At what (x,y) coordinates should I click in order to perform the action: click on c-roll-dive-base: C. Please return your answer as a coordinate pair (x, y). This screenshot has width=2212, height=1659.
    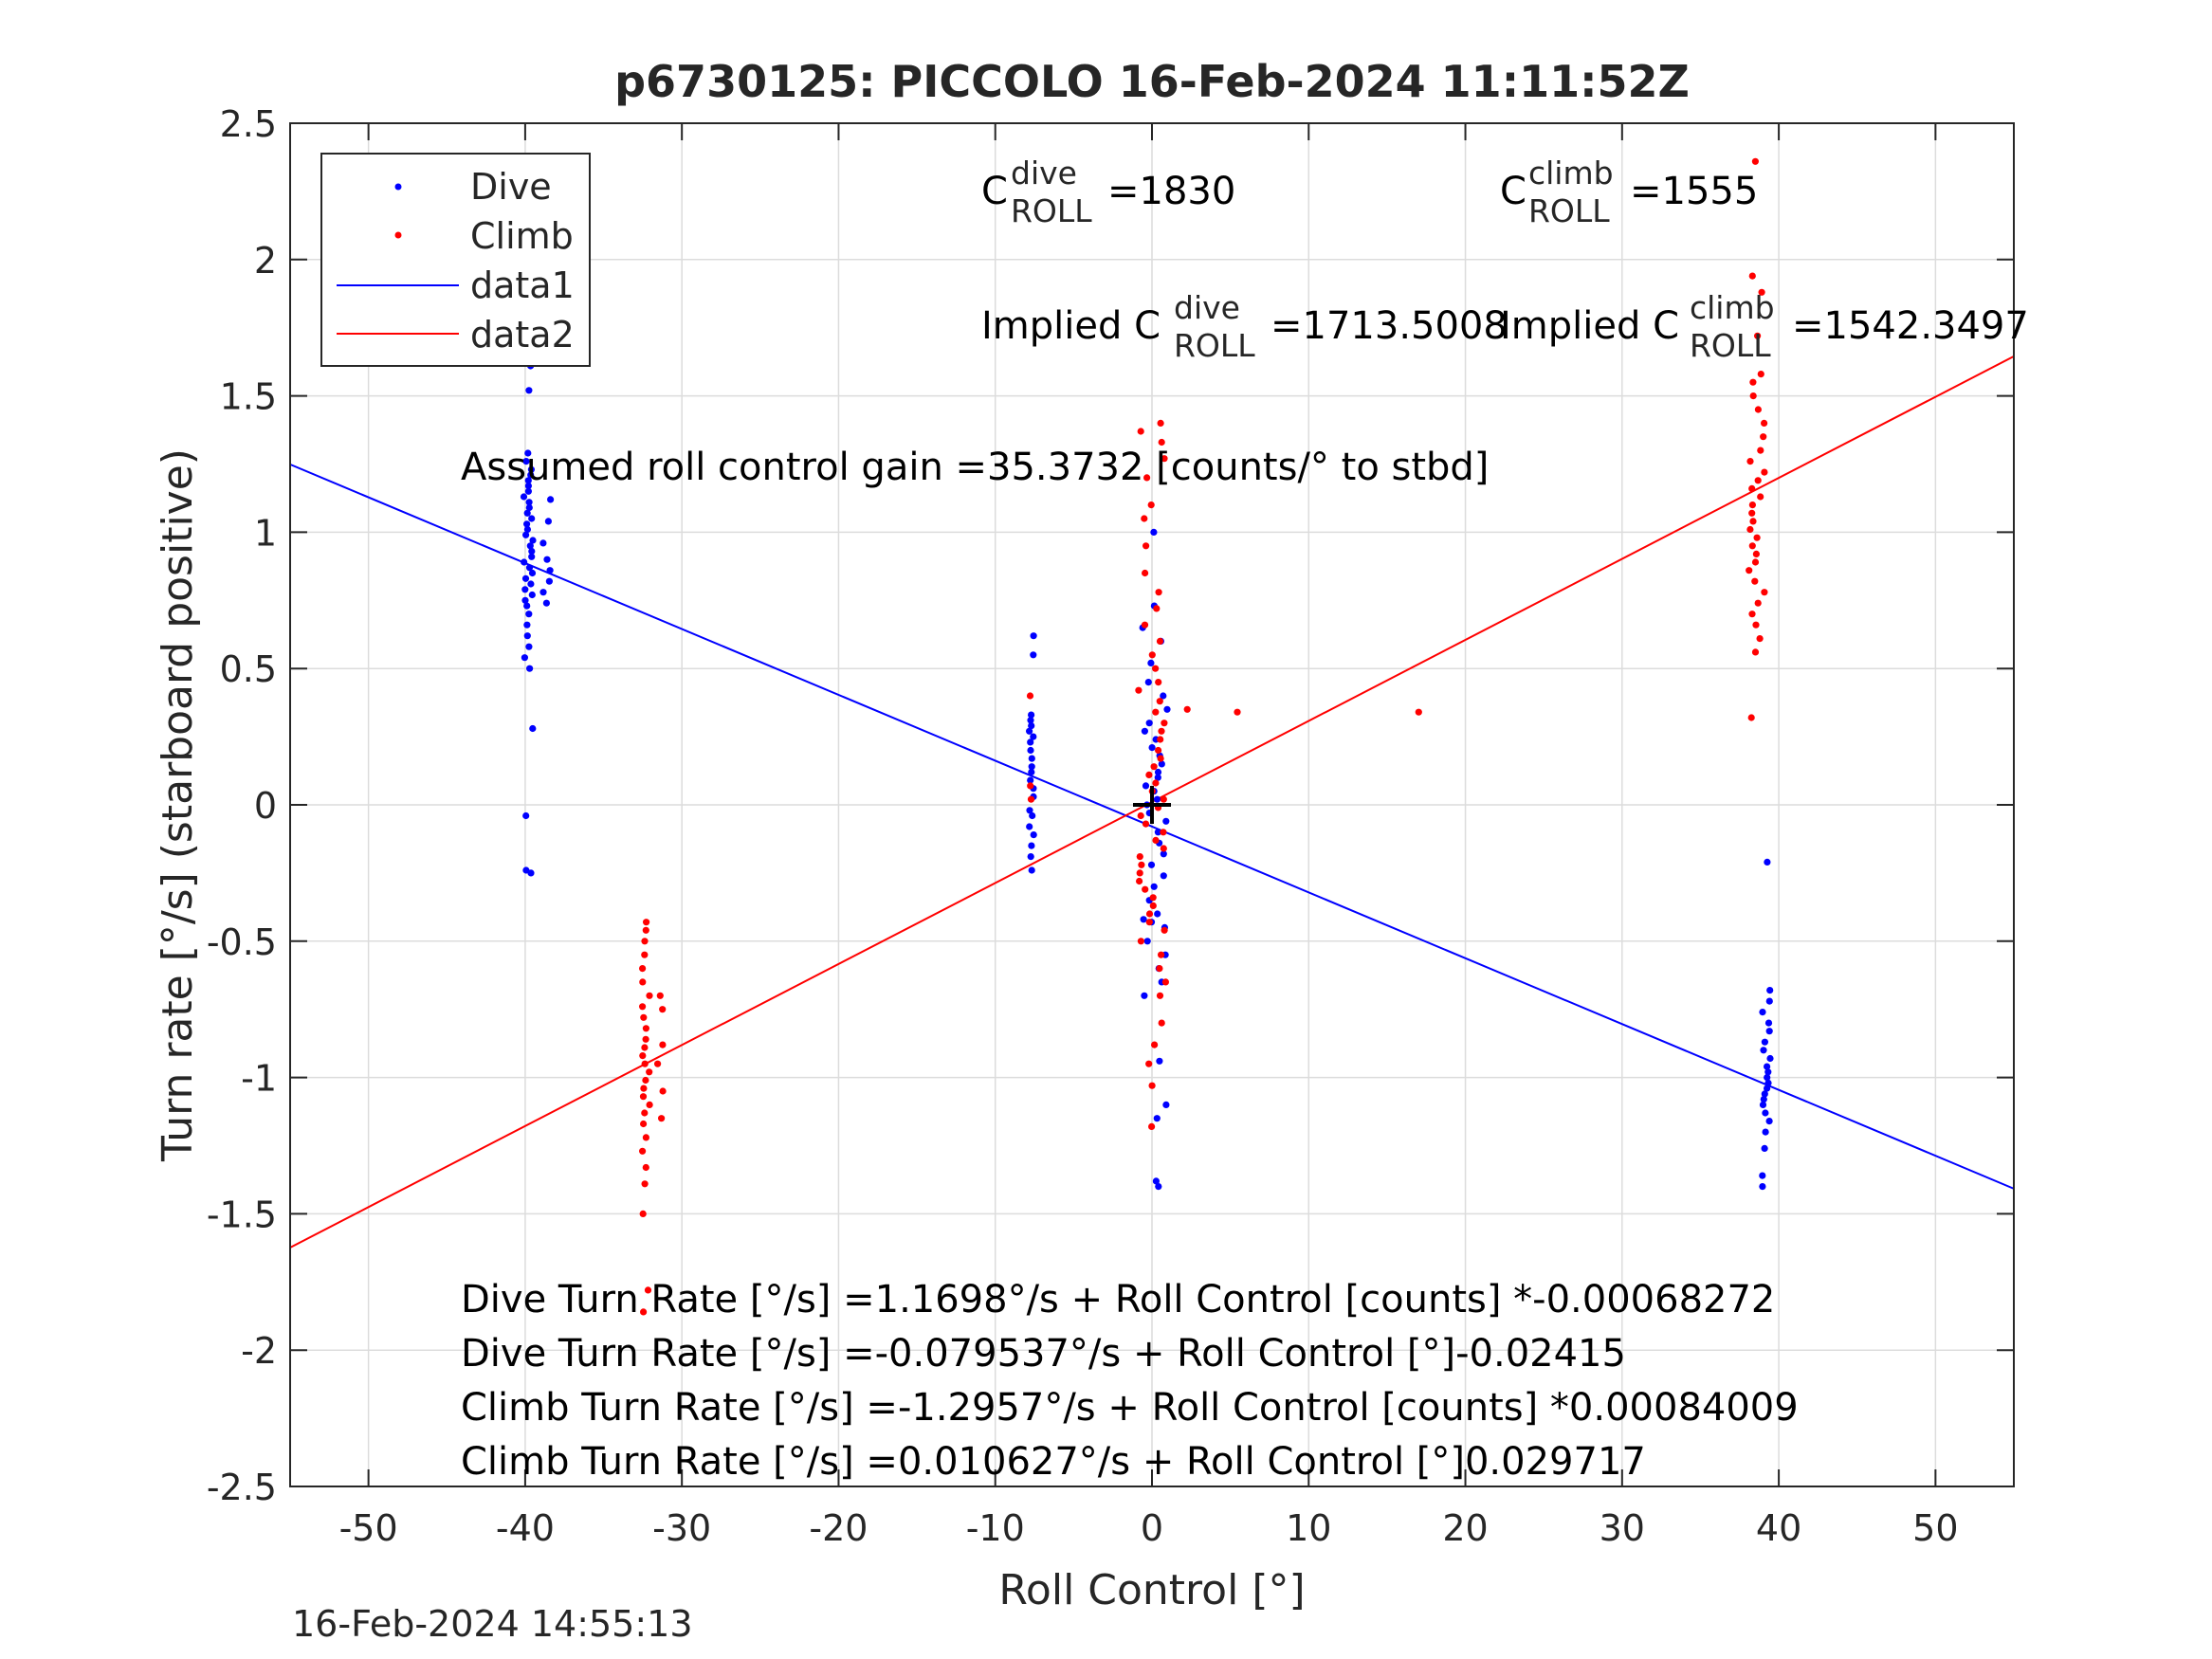
    Looking at the image, I should click on (994, 191).